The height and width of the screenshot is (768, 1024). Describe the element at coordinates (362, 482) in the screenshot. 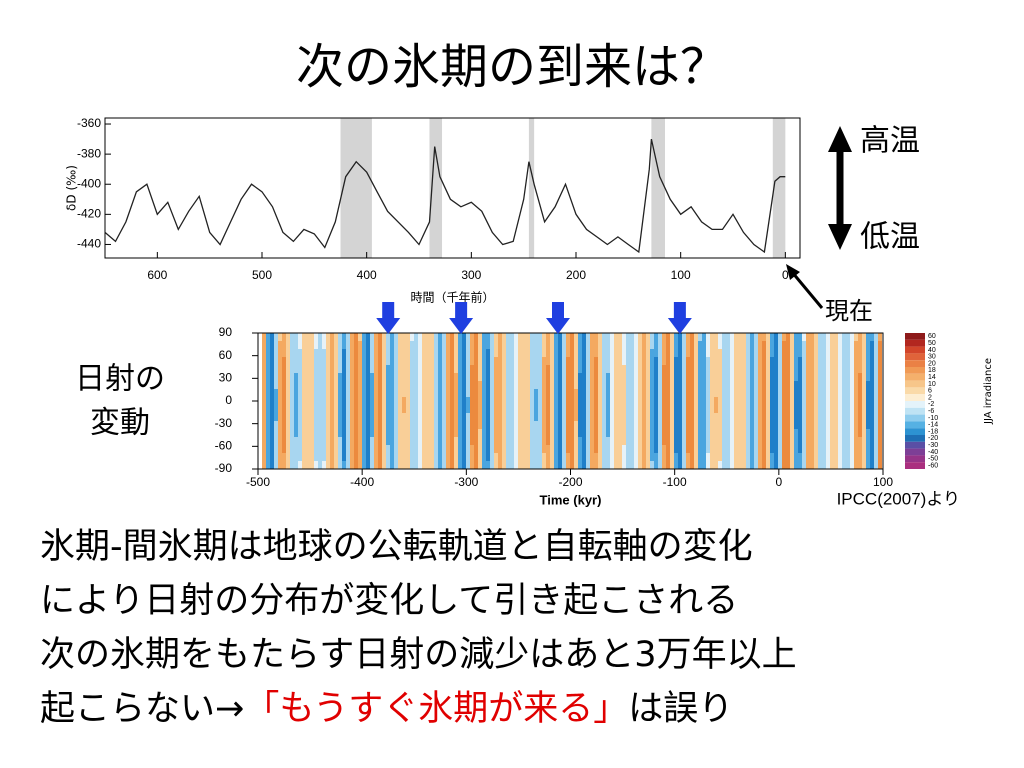

I see `x-tick-label: -400` at that location.